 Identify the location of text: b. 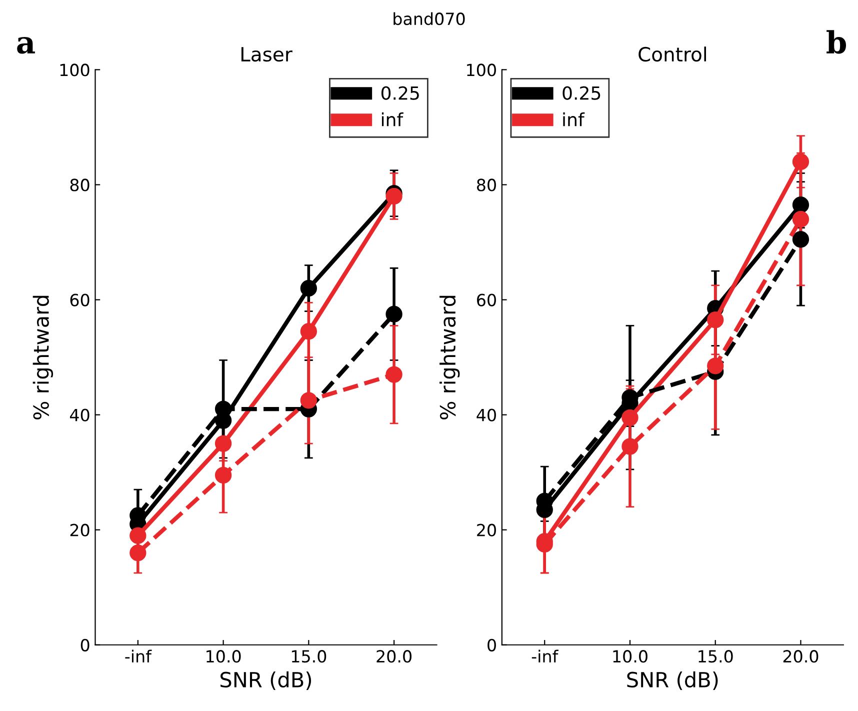
(836, 42).